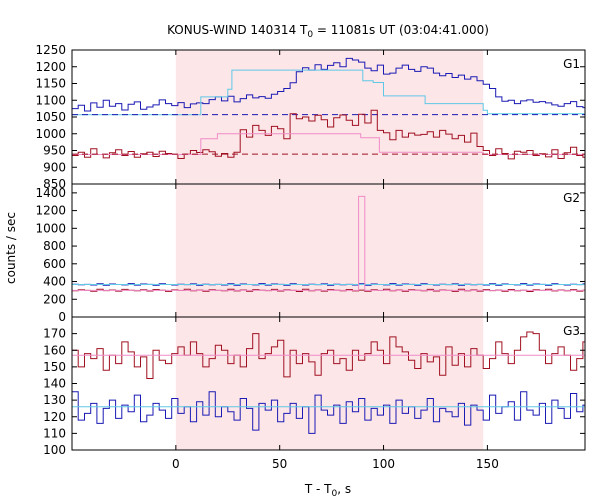 The width and height of the screenshot is (600, 500). Describe the element at coordinates (328, 92) in the screenshot. I see `series-cyan-fit` at that location.